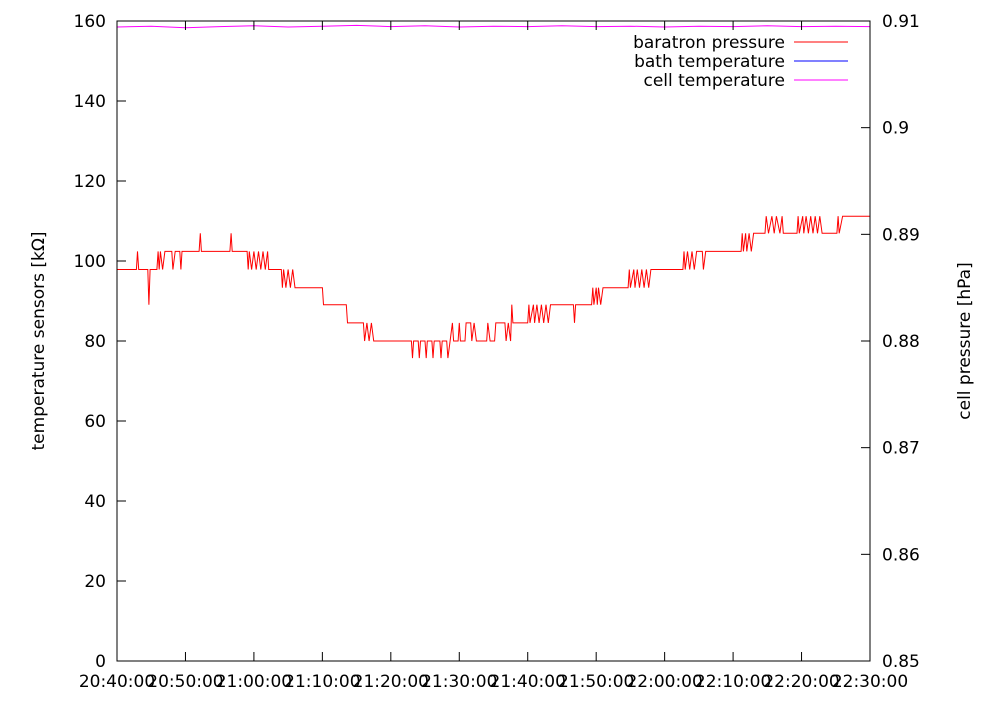 The width and height of the screenshot is (1000, 704). I want to click on x-tick-label: 21:40:00, so click(528, 682).